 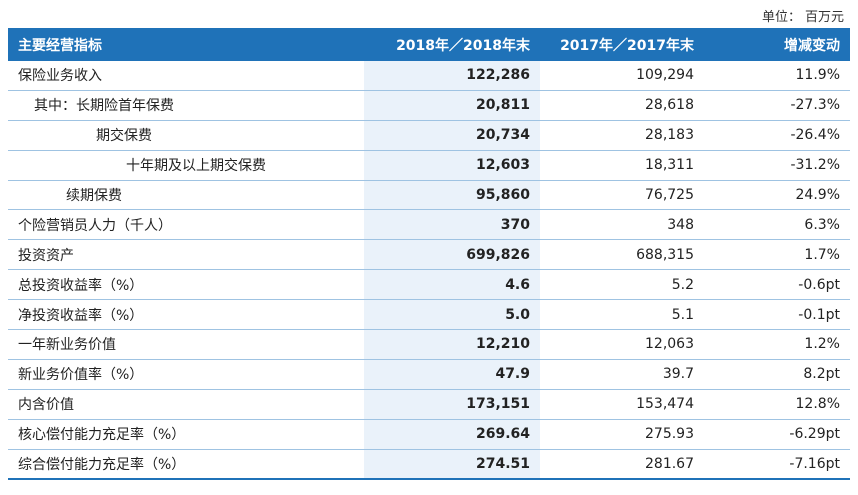 I want to click on value-2017: 28,618, so click(x=622, y=105).